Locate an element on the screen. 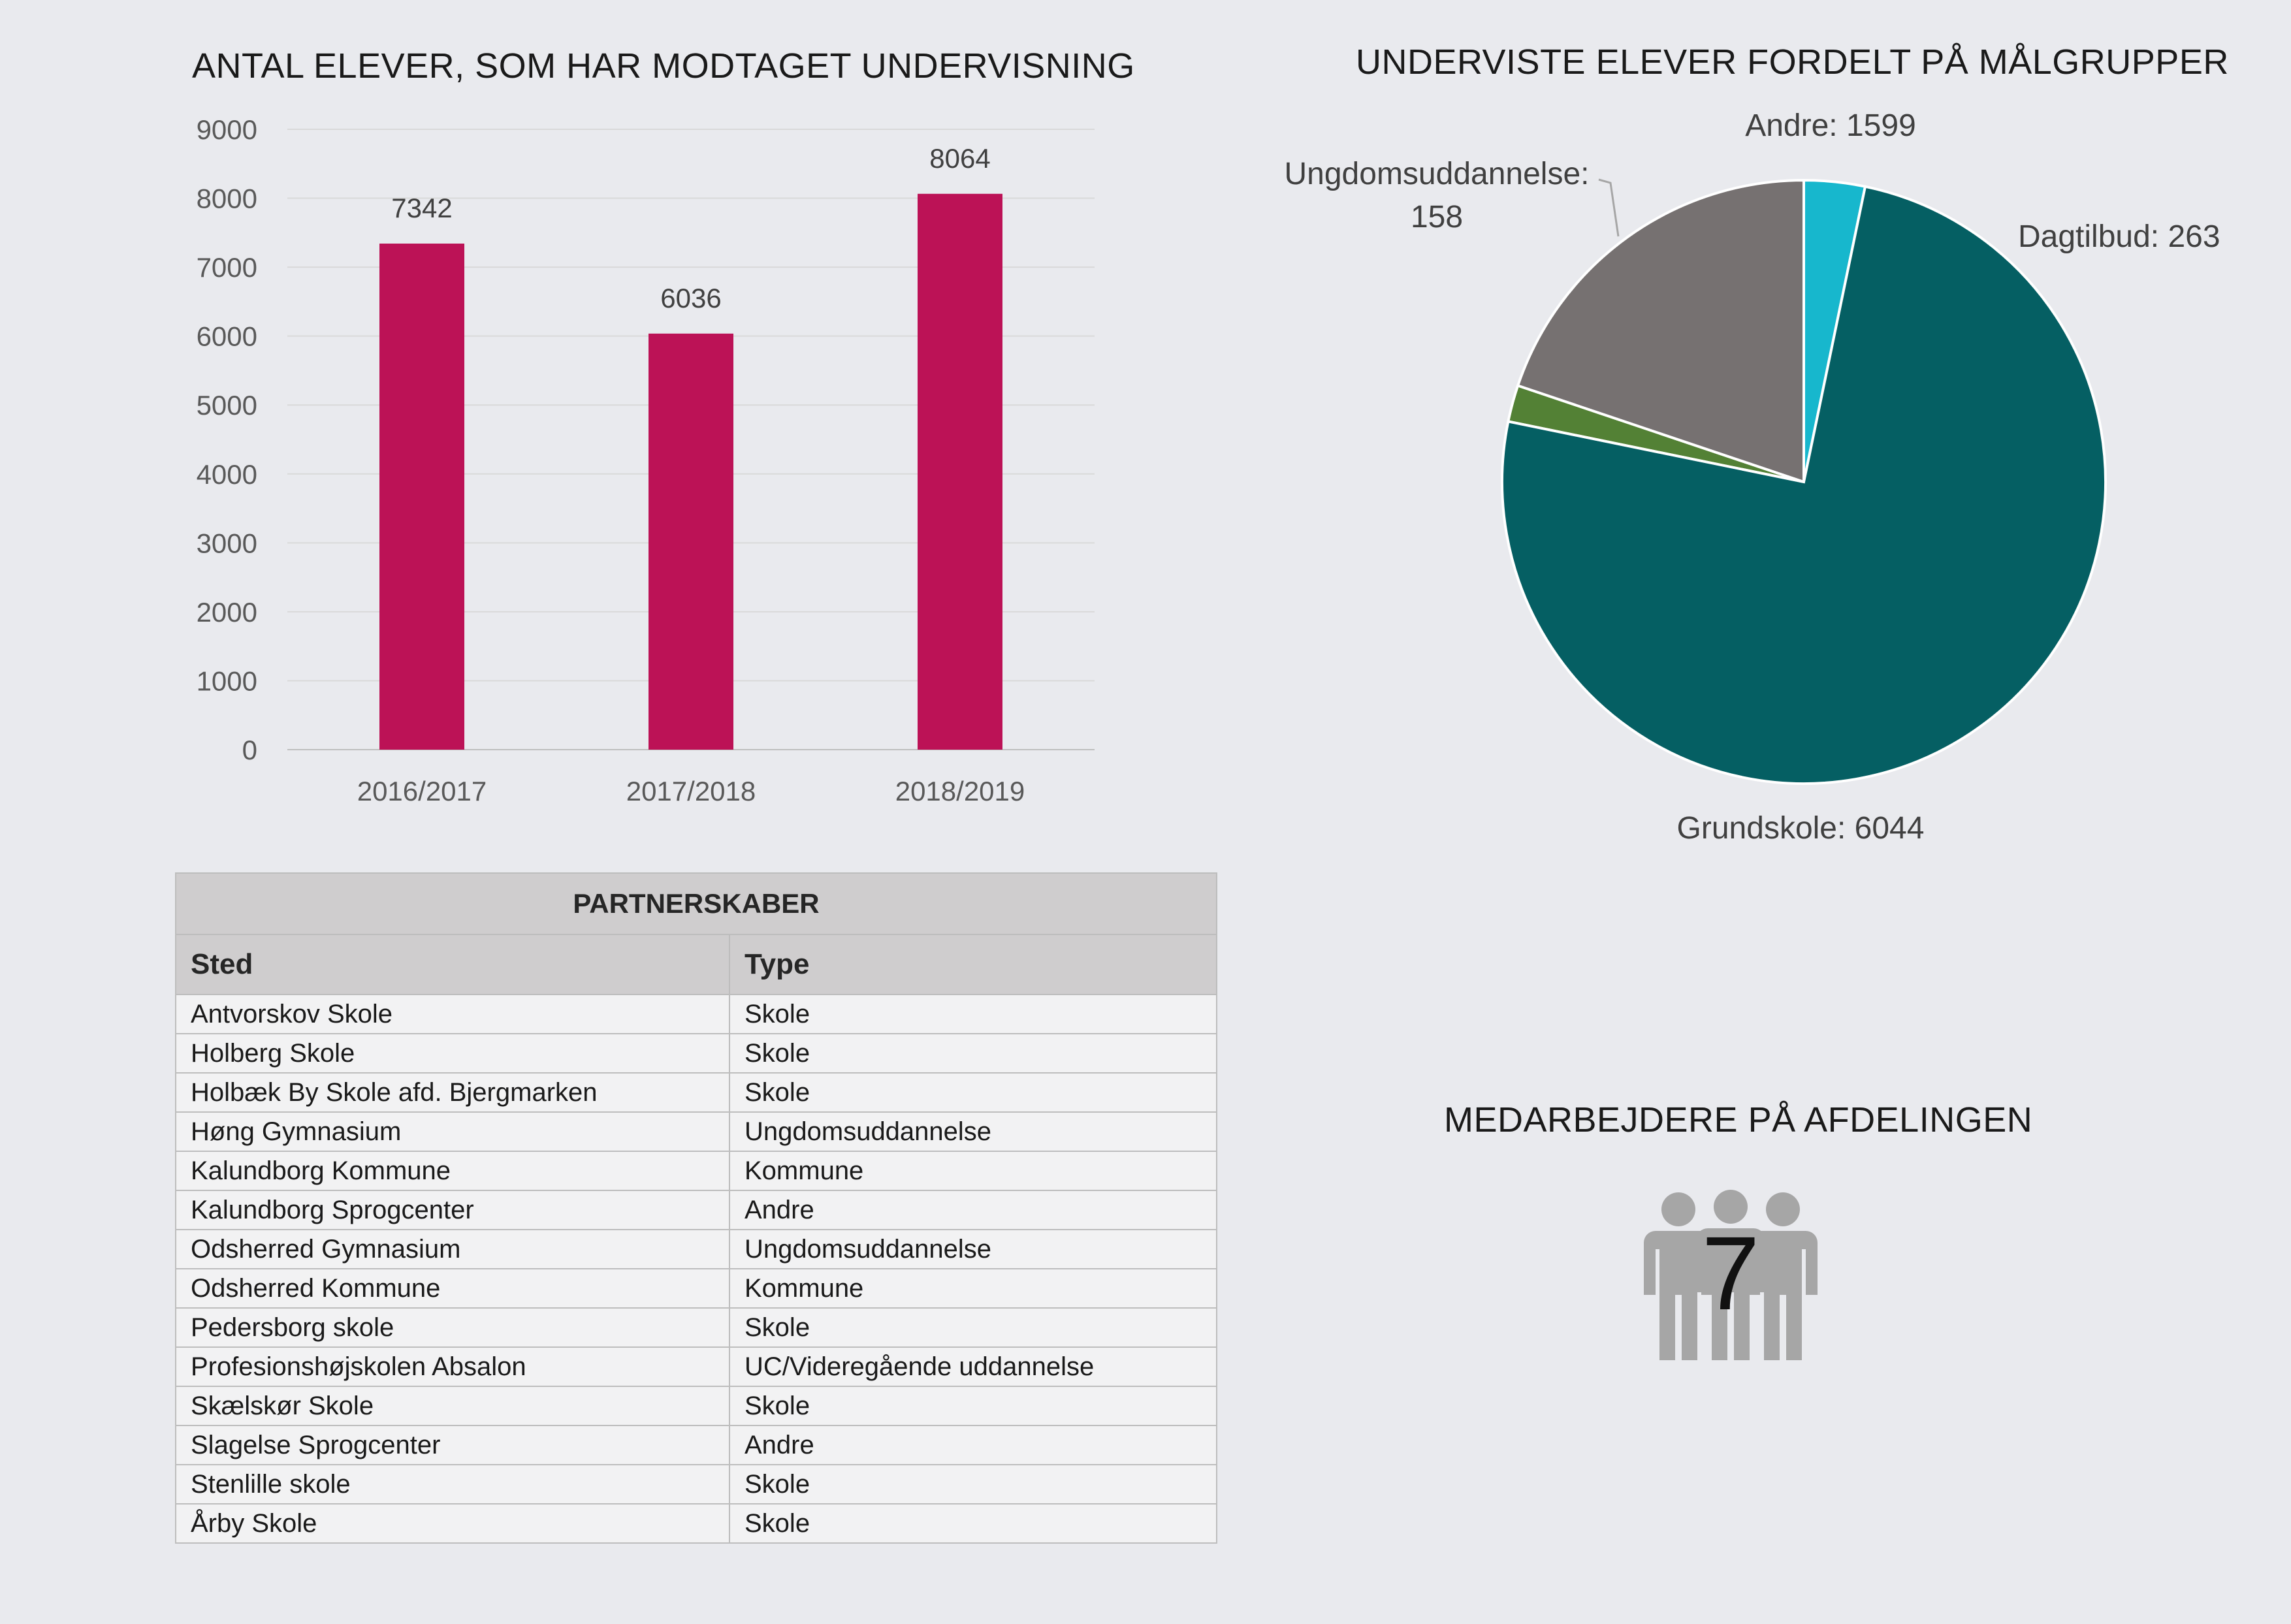 The width and height of the screenshot is (2291, 1624). table-row: Odsherred Kommune Kommune is located at coordinates (696, 1288).